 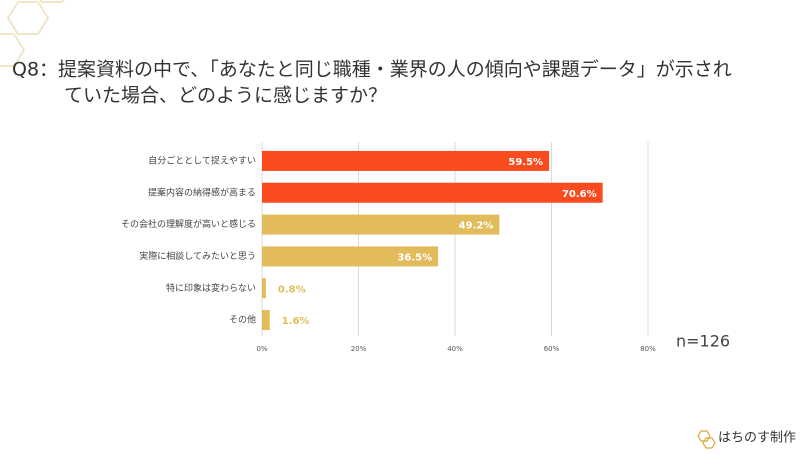 I want to click on sample-size: n=126, so click(x=703, y=341).